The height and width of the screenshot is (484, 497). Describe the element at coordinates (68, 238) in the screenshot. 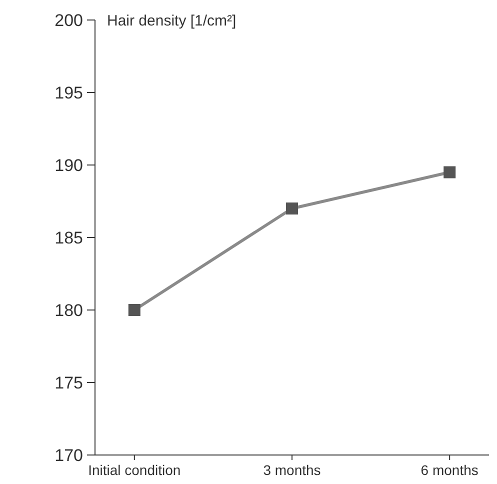

I see `y-tick-label: 185` at that location.